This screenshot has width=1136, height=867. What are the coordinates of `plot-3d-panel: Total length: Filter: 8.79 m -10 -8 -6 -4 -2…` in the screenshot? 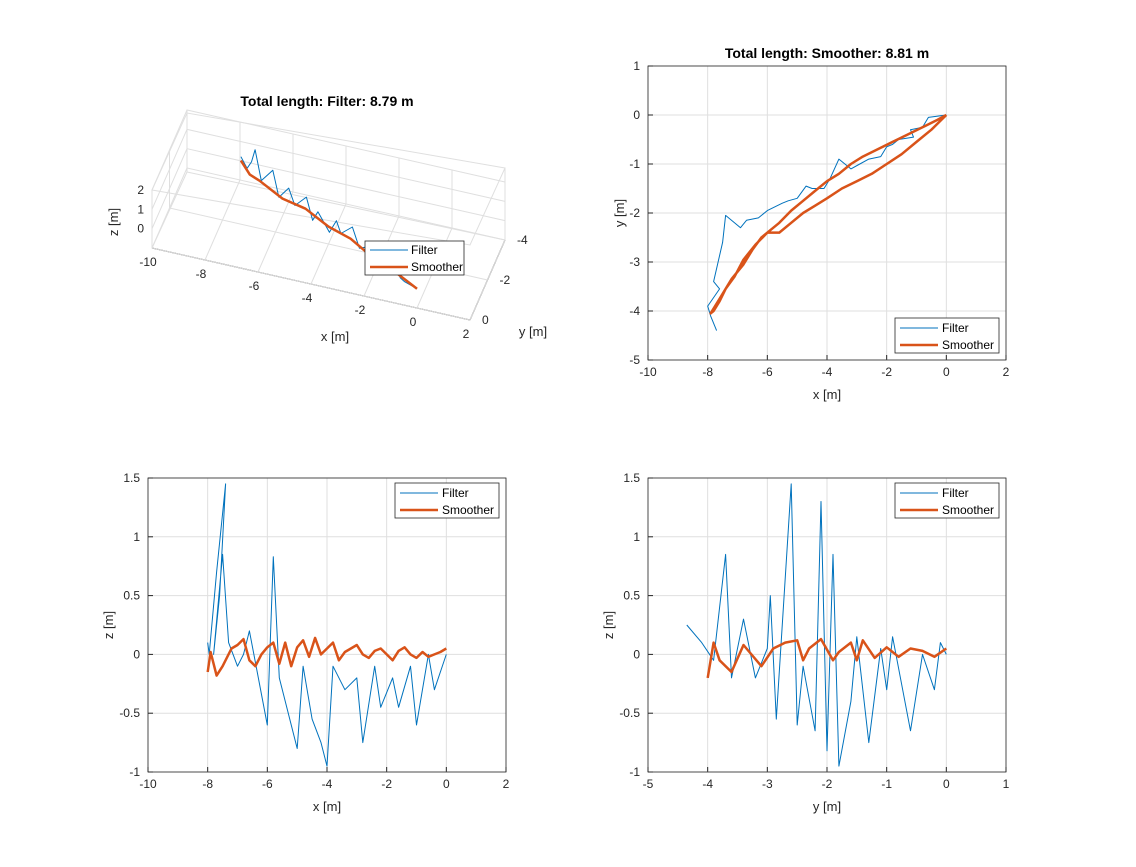 It's located at (326, 218).